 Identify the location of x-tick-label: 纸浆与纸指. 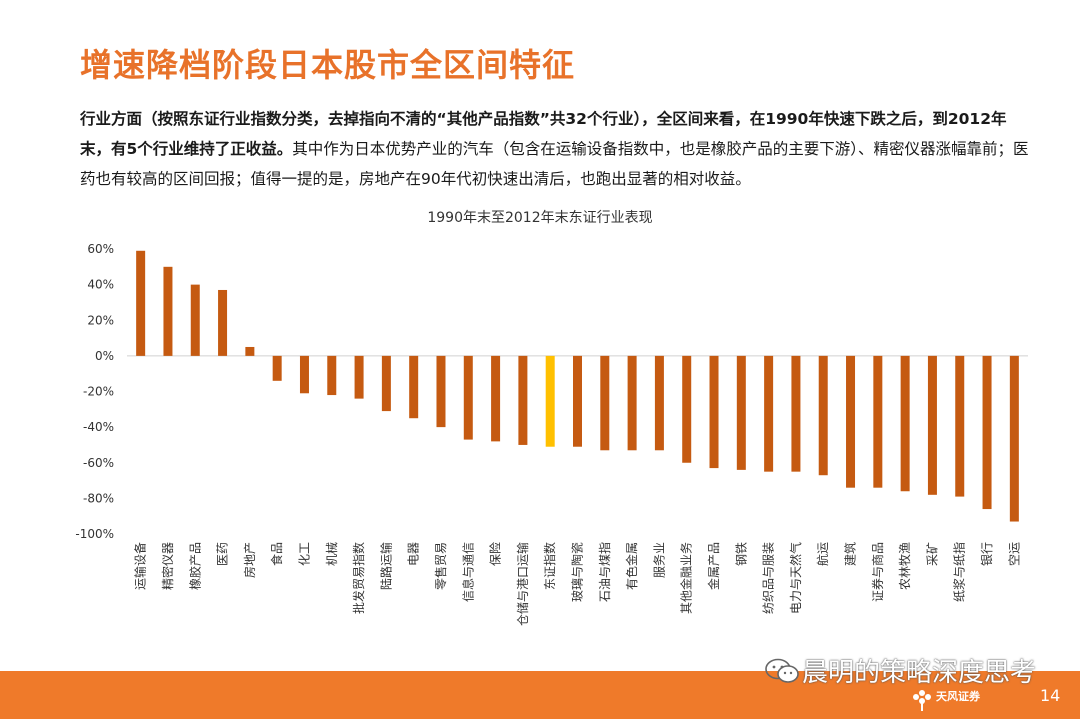
(959, 572).